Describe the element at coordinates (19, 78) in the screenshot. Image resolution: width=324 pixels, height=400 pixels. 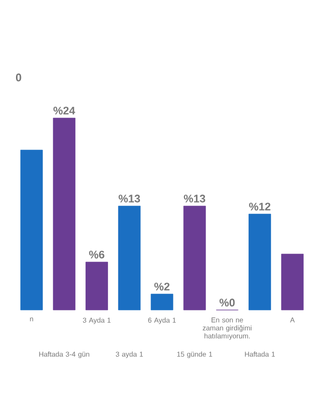
I see `text: 0` at that location.